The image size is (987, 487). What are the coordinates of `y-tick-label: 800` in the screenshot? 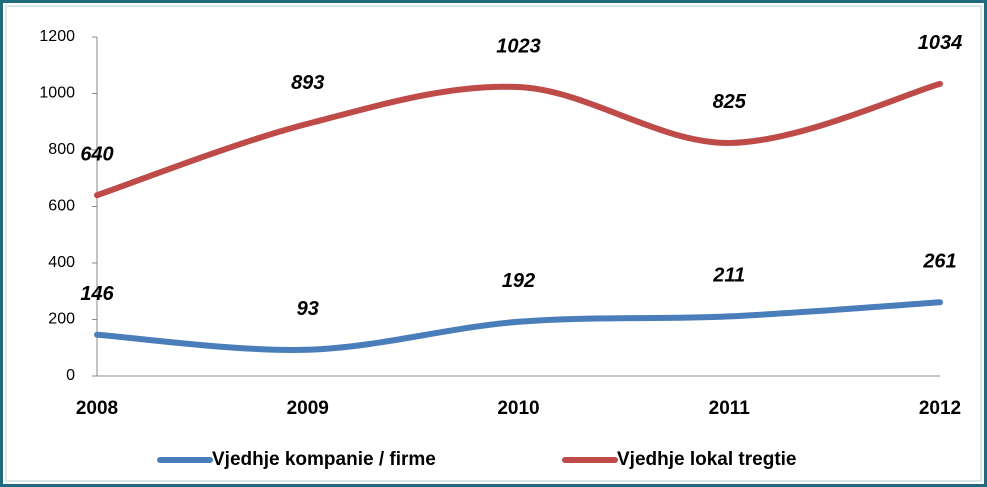 It's located at (61, 149).